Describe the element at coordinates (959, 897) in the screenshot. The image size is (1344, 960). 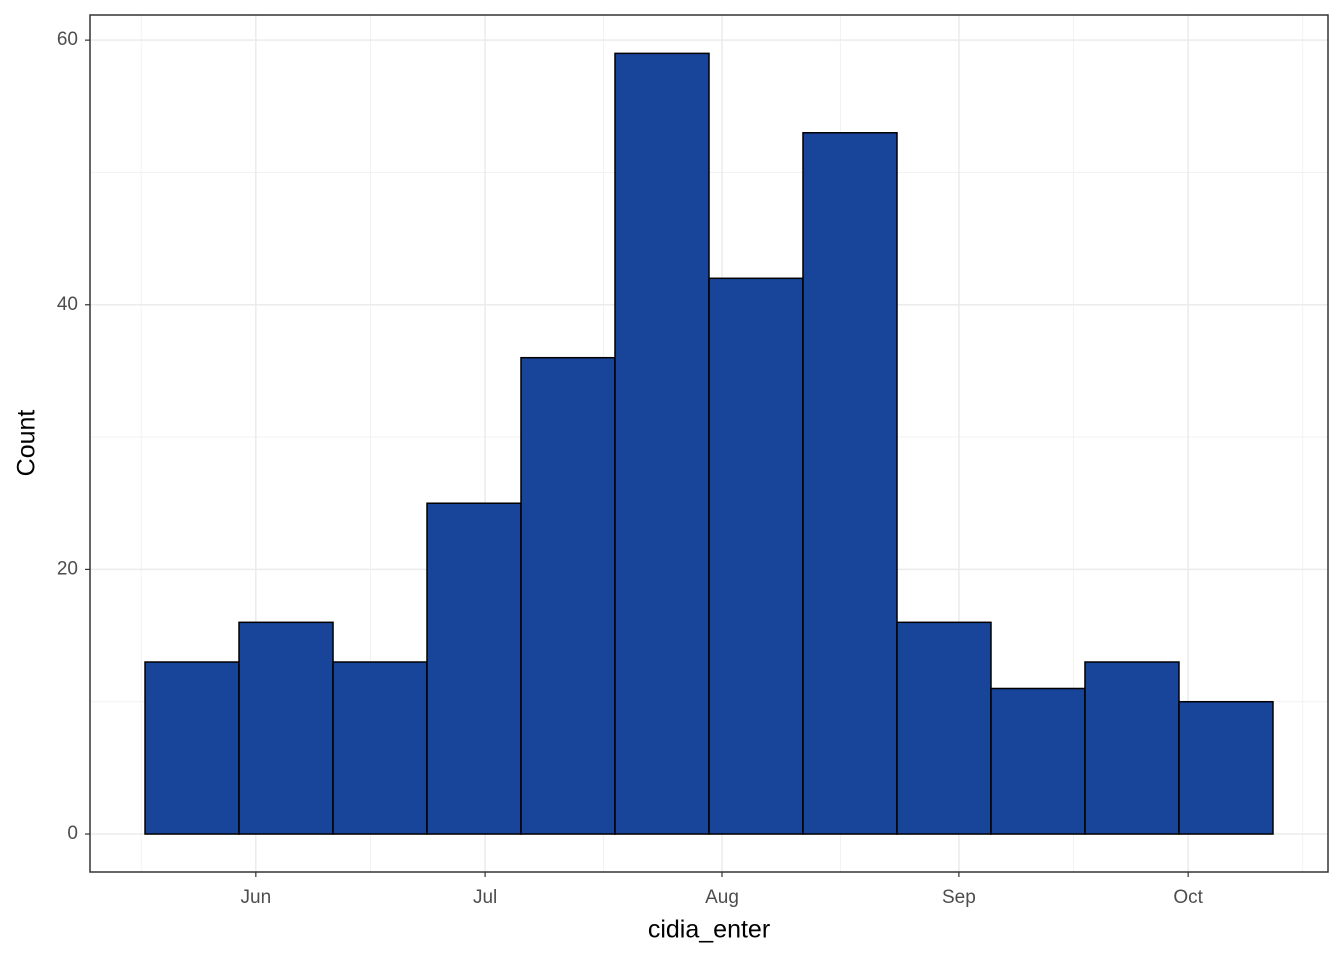
I see `x-tick-label: Sep` at that location.